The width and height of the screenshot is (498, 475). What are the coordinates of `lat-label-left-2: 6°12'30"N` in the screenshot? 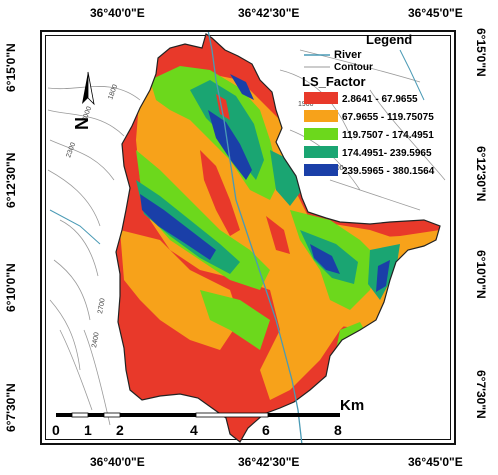 It's located at (11, 180).